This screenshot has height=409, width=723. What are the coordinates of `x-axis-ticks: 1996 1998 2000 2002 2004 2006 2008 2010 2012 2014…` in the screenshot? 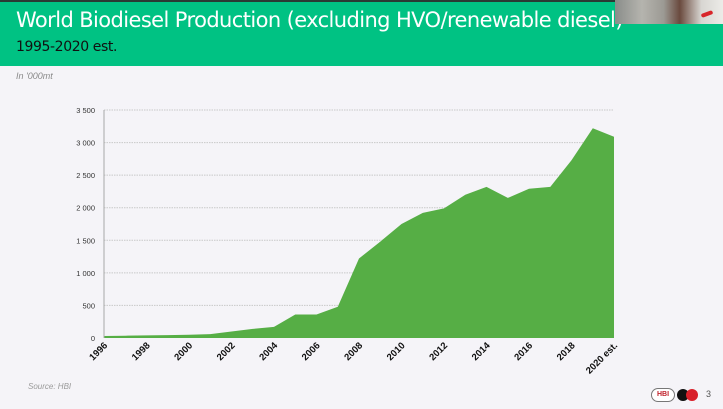 It's located at (353, 358).